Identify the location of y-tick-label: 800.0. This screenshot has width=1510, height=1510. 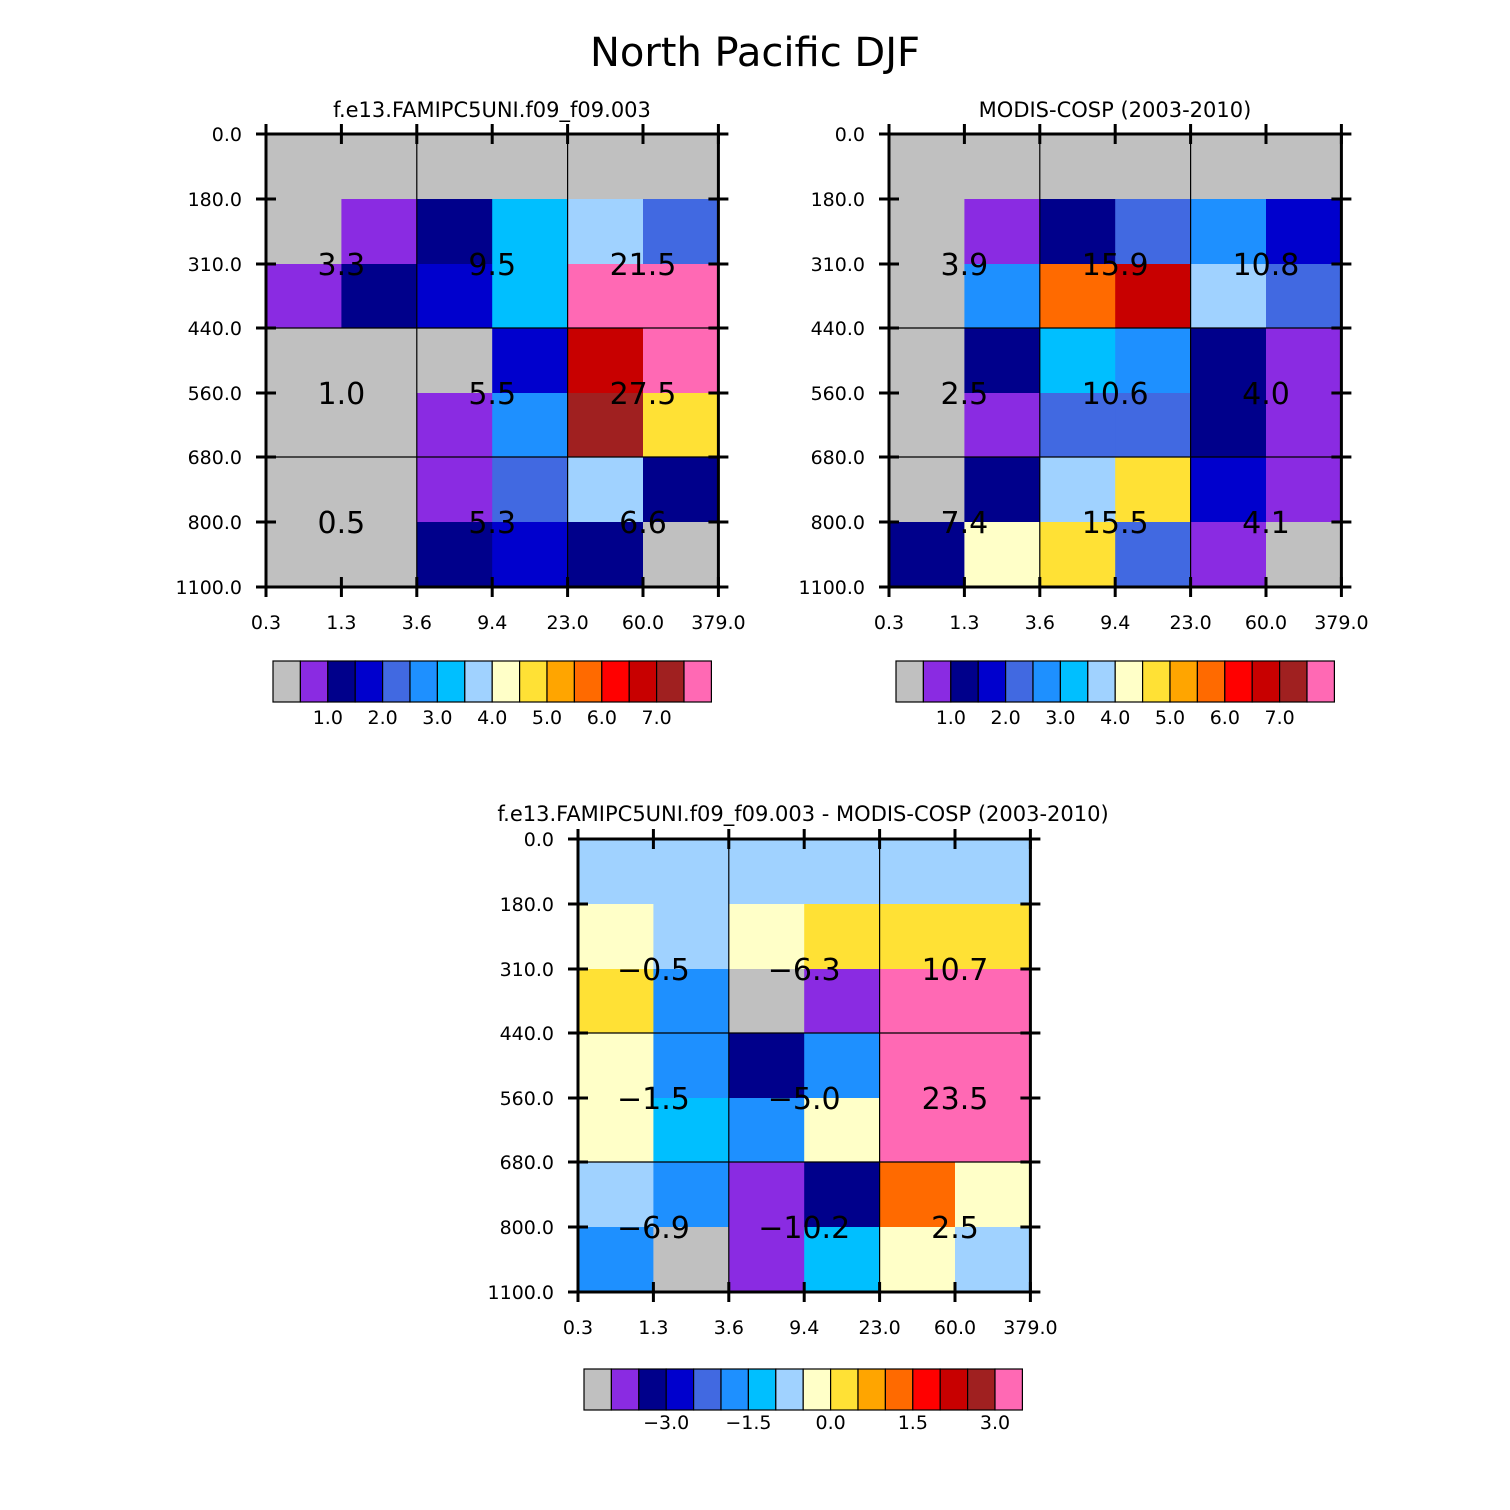
(527, 1228).